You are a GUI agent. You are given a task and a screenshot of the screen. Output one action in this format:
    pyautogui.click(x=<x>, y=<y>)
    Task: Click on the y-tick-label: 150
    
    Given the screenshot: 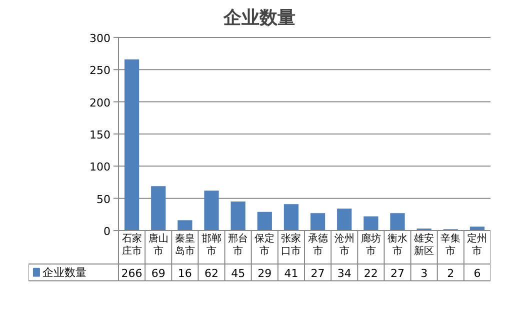 What is the action you would take?
    pyautogui.click(x=100, y=135)
    